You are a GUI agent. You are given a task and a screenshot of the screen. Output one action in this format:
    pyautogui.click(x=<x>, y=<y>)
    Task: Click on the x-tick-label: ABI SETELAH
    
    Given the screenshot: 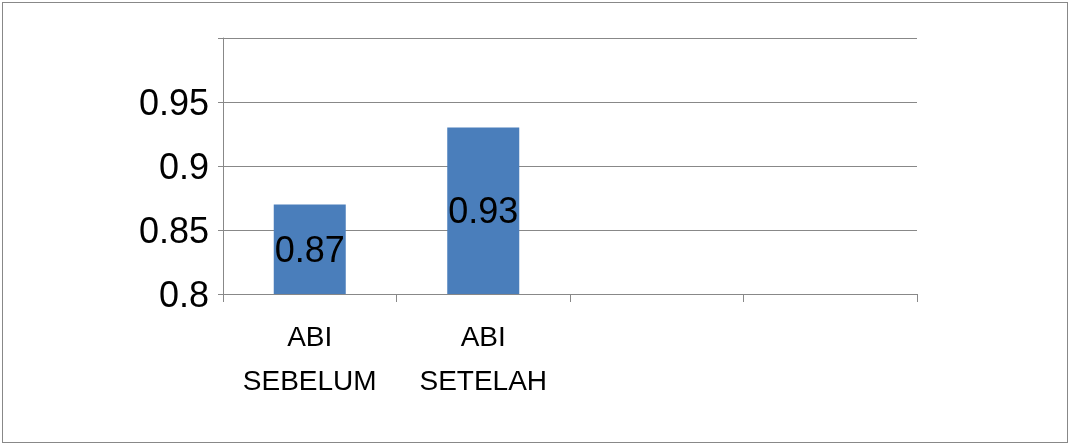 What is the action you would take?
    pyautogui.click(x=483, y=358)
    